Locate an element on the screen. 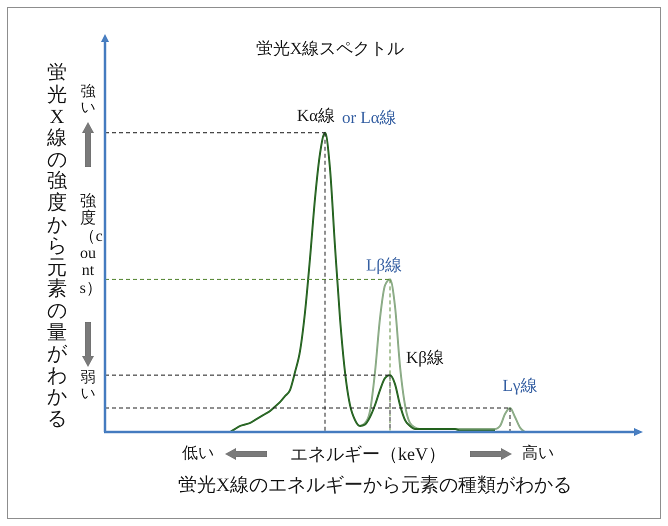 The height and width of the screenshot is (526, 668). text: or Lα線 is located at coordinates (369, 117).